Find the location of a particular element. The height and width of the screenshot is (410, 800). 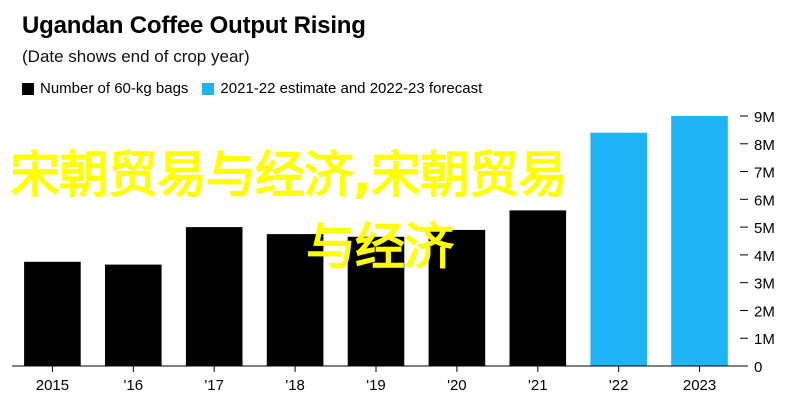

legend-label-bags: Number of 60-kg bags is located at coordinates (114, 88).